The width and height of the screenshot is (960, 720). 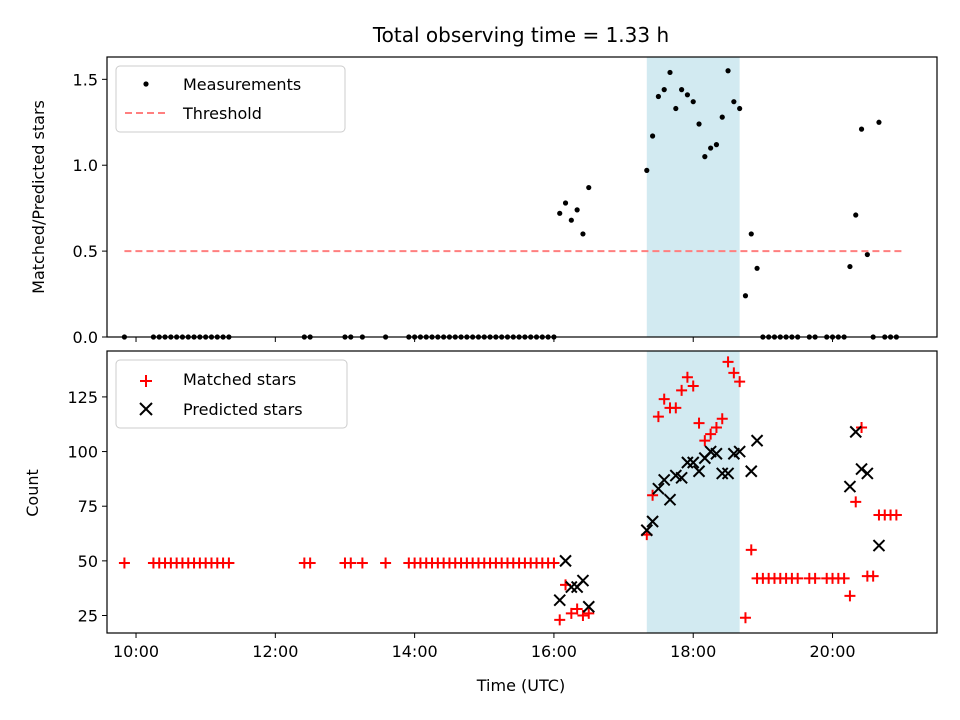 What do you see at coordinates (719, 519) in the screenshot?
I see `predicted-stars-points` at bounding box center [719, 519].